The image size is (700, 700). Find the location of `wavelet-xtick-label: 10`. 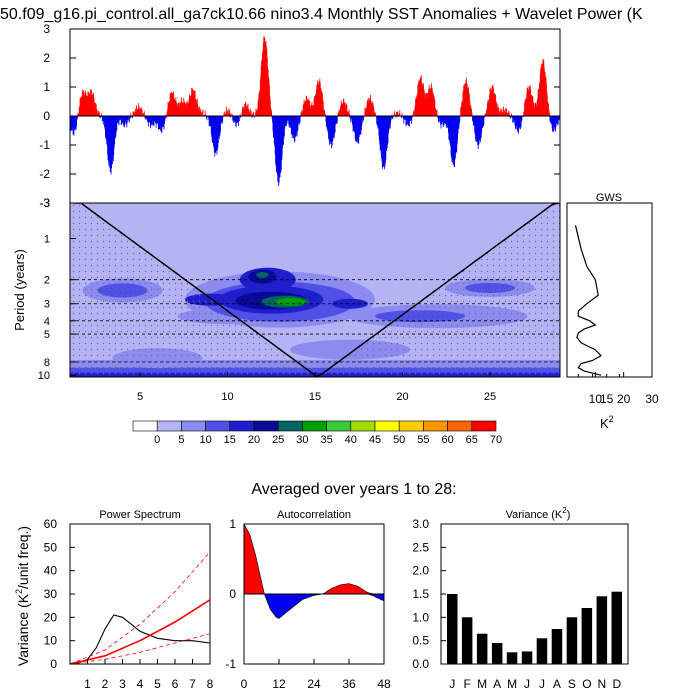

wavelet-xtick-label: 10 is located at coordinates (227, 397).